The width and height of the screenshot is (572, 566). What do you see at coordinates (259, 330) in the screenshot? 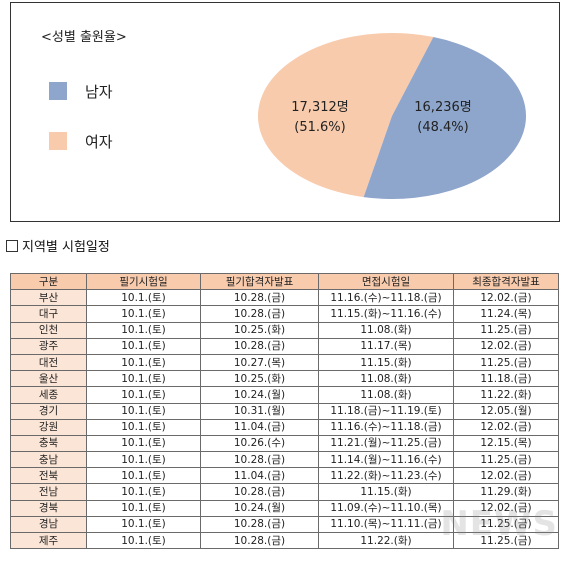
I see `table-cell: 10.25.(화)` at bounding box center [259, 330].